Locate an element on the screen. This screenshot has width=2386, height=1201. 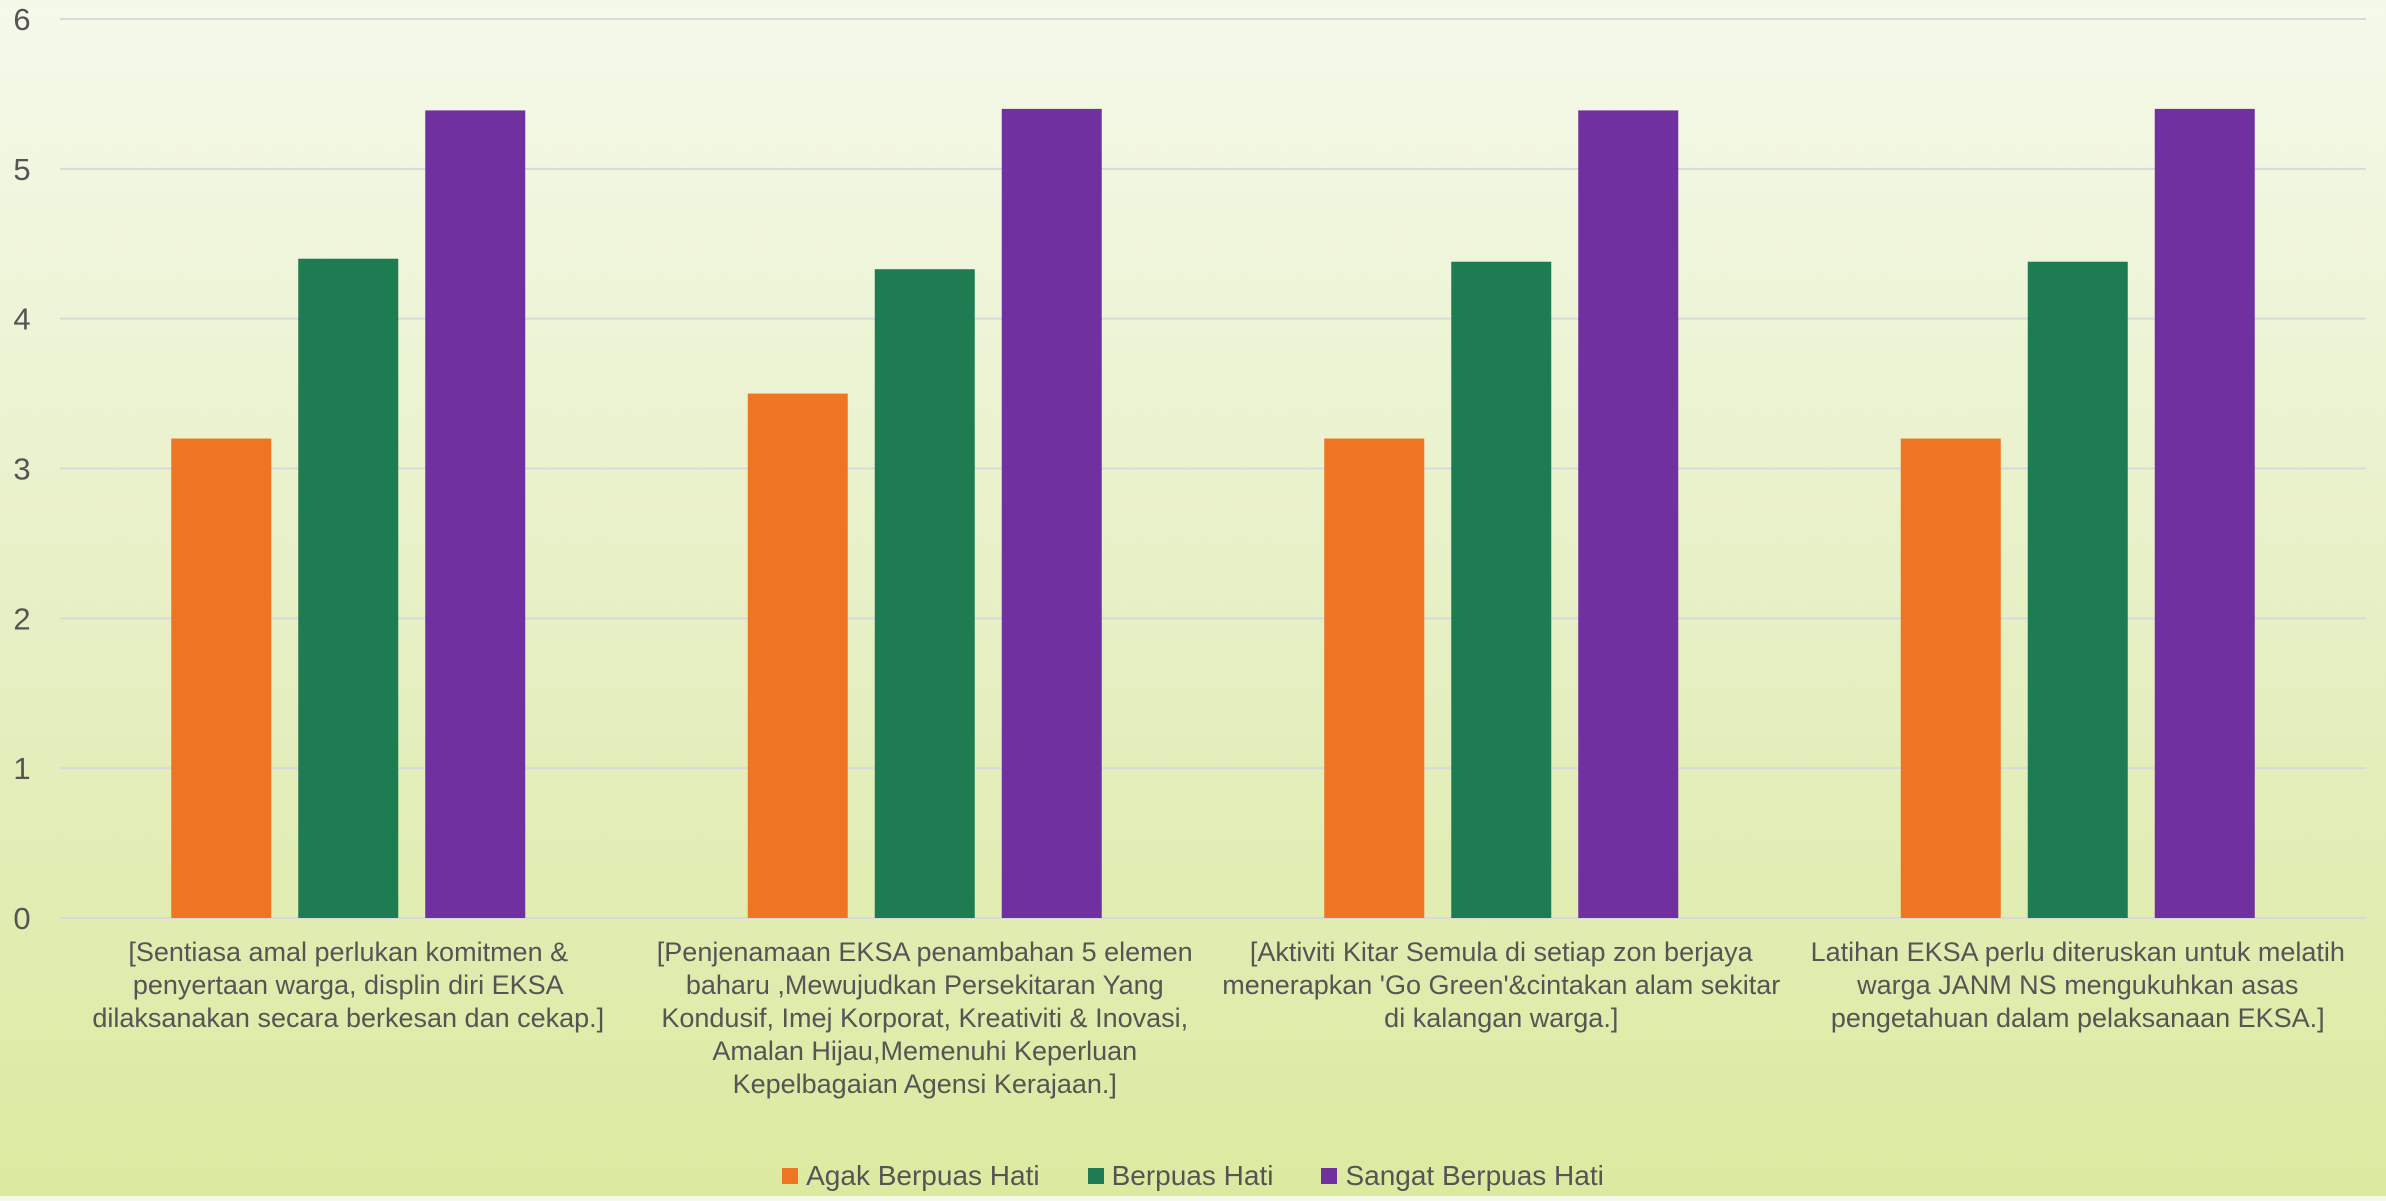
y-tick-label: 1 is located at coordinates (21, 768).